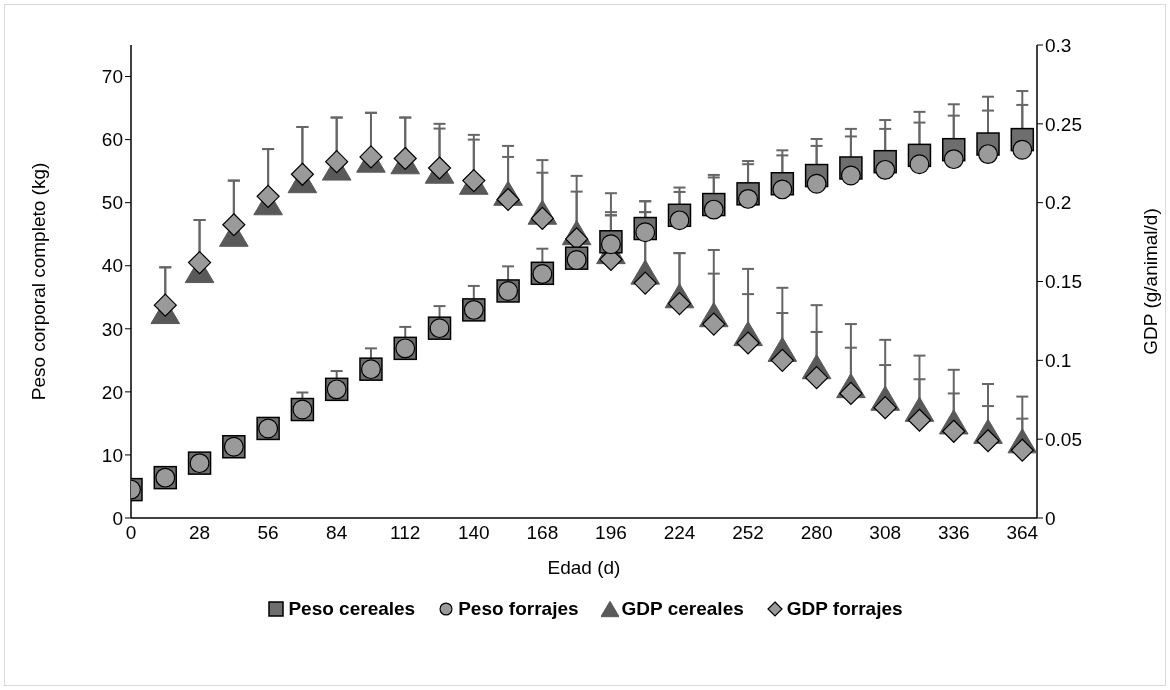 The image size is (1170, 690). What do you see at coordinates (748, 533) in the screenshot?
I see `x-tick-label: 252` at bounding box center [748, 533].